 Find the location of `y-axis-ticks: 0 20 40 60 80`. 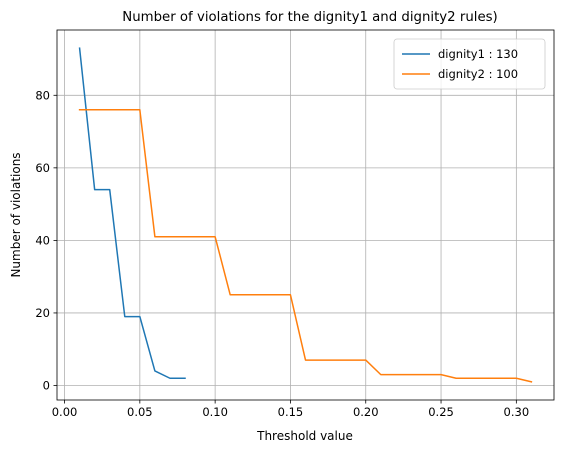

y-axis-ticks: 0 20 40 60 80 is located at coordinates (46, 240).